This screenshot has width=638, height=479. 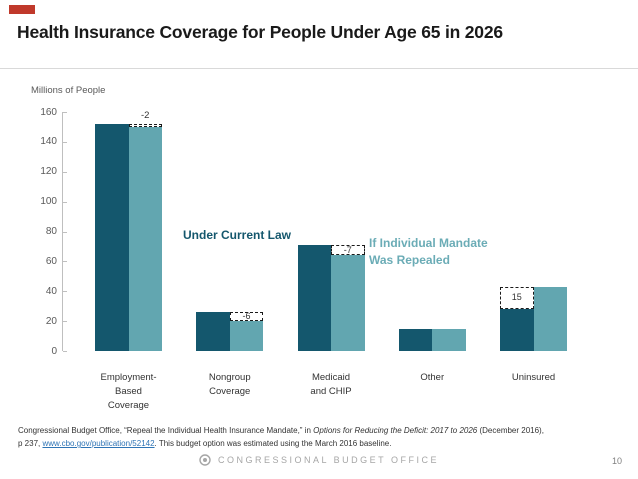 I want to click on series-label-current-law: Under Current Law, so click(x=237, y=235).